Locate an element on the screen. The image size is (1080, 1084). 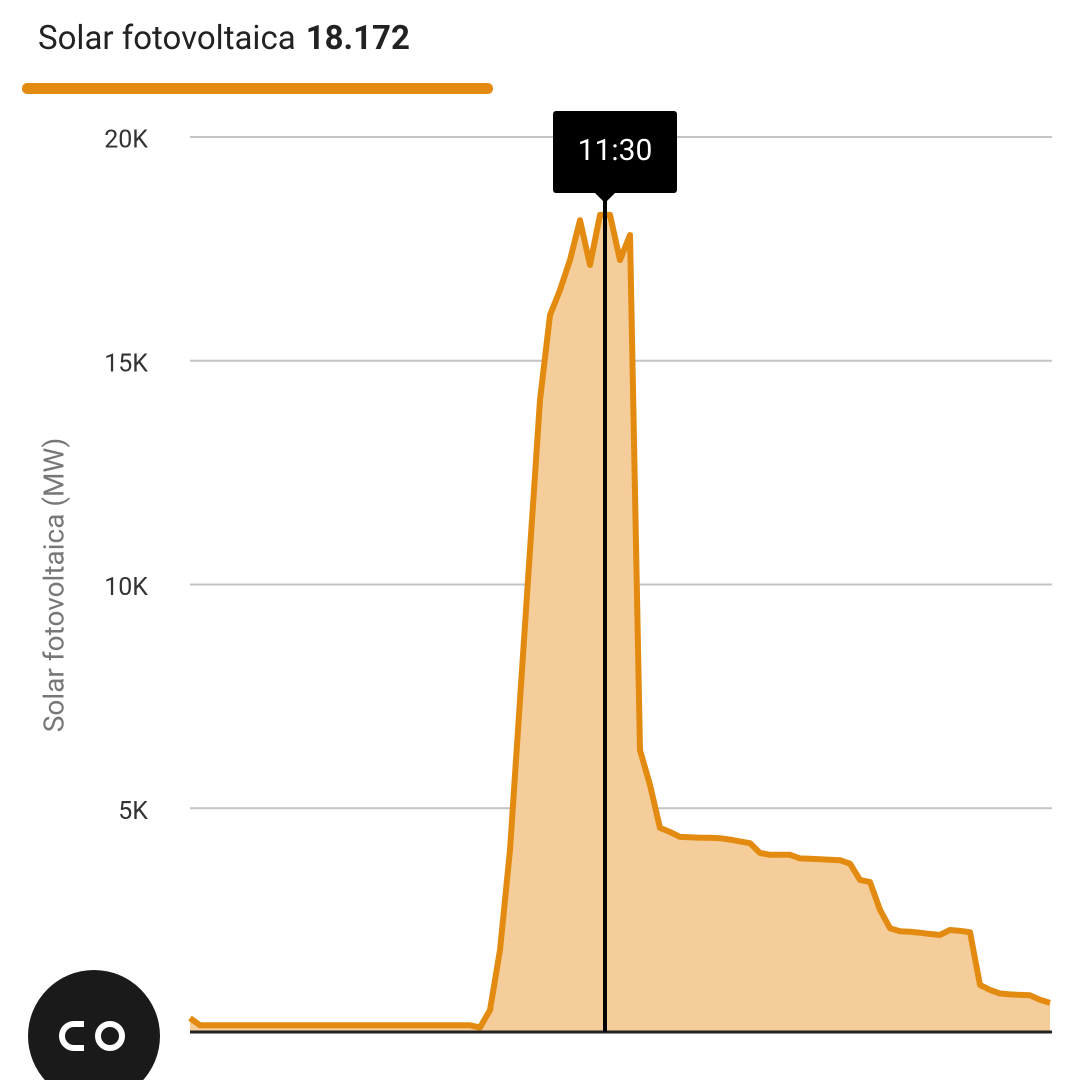
tooltip-box is located at coordinates (615, 152).